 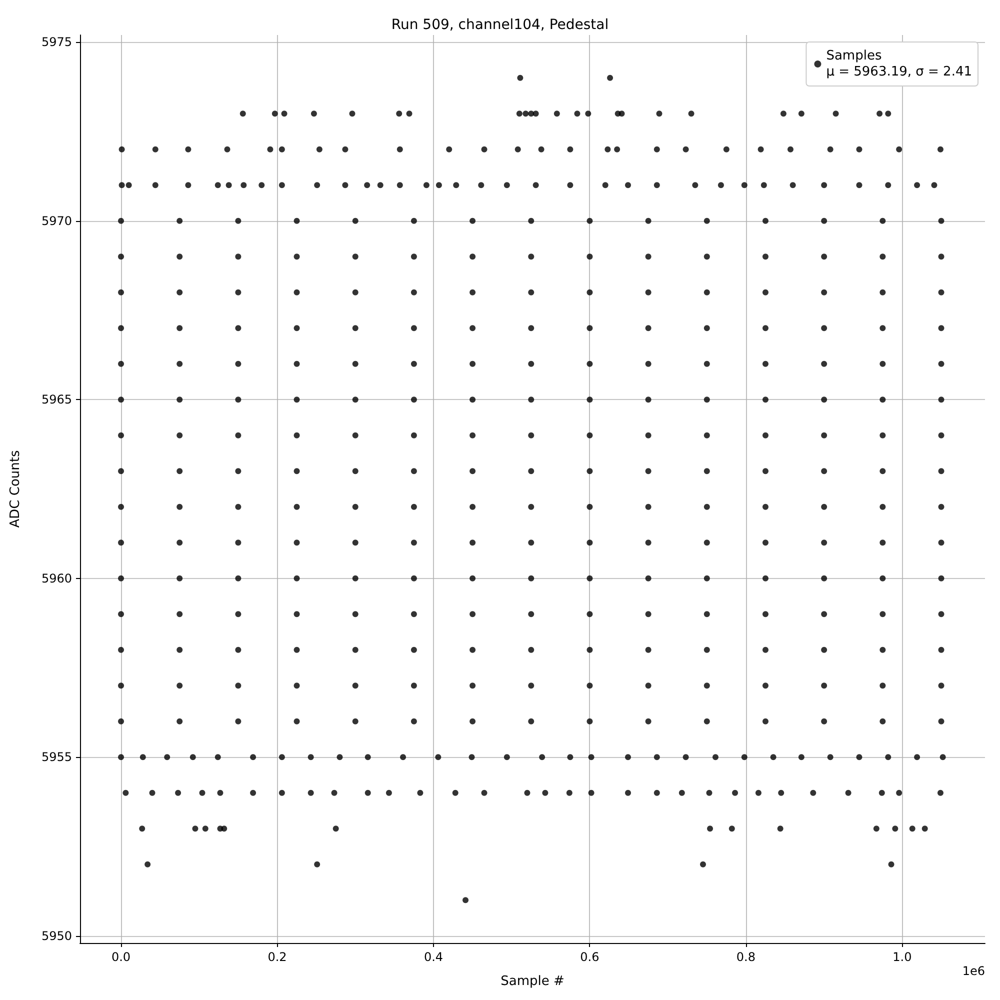 I want to click on x-axis-title: Sample #, so click(x=532, y=981).